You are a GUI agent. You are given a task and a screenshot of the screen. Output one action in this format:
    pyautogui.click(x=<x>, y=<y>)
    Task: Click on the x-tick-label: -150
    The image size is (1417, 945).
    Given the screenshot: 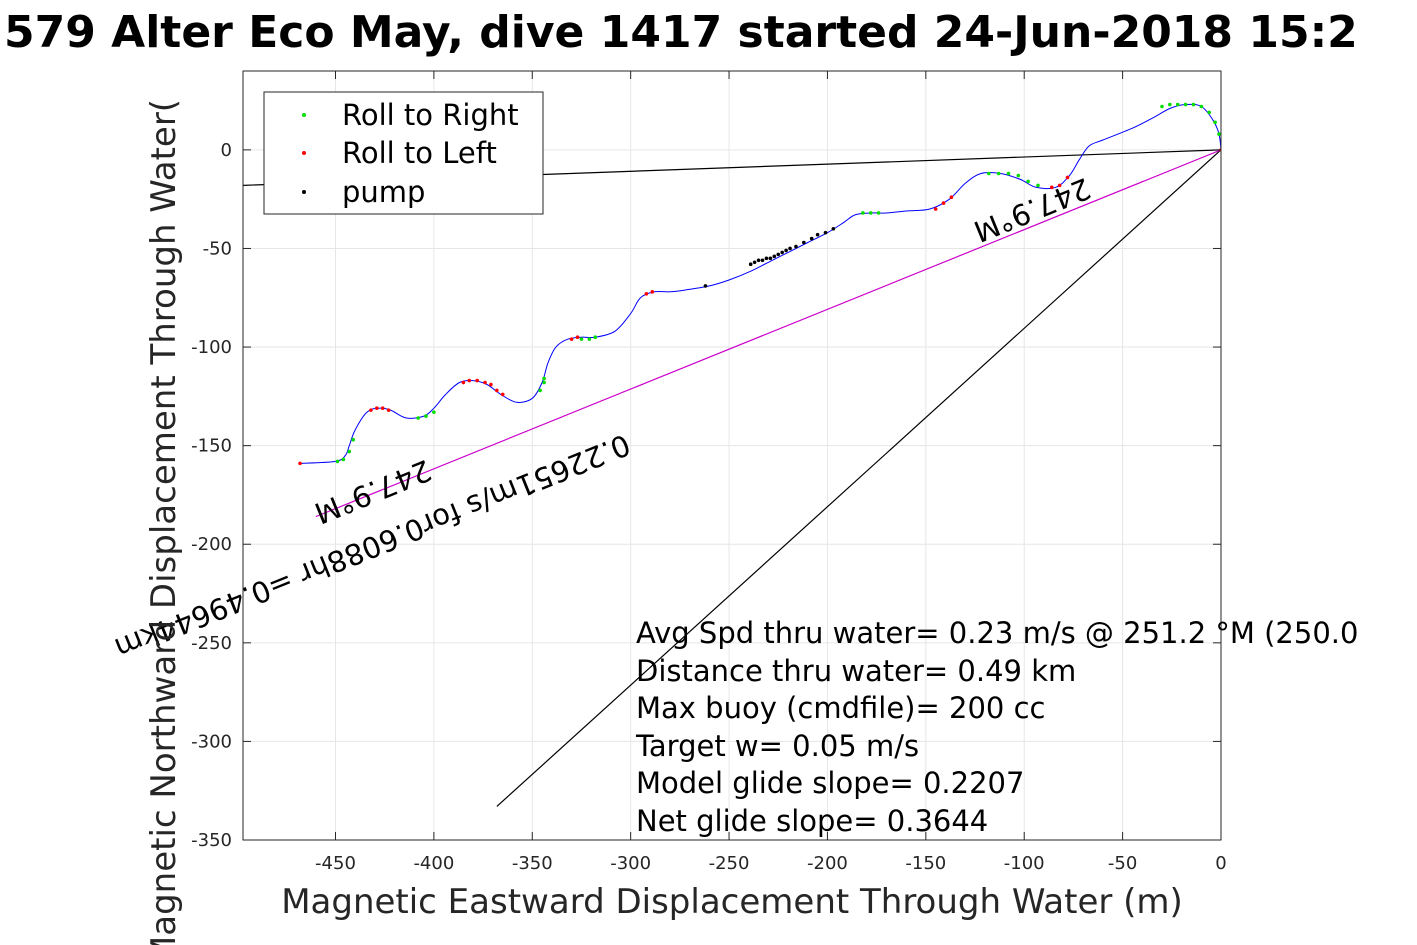 What is the action you would take?
    pyautogui.click(x=925, y=863)
    